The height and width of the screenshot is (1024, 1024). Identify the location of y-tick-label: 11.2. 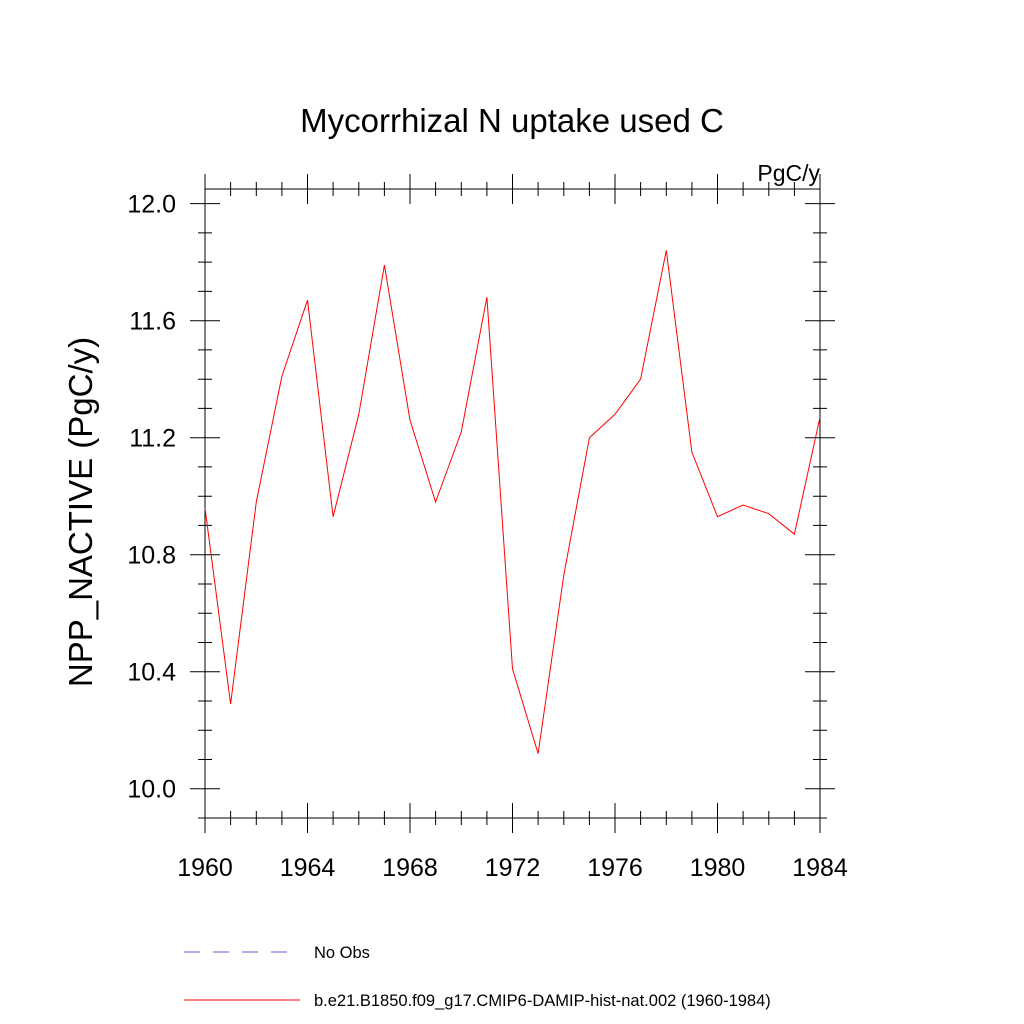
(152, 439).